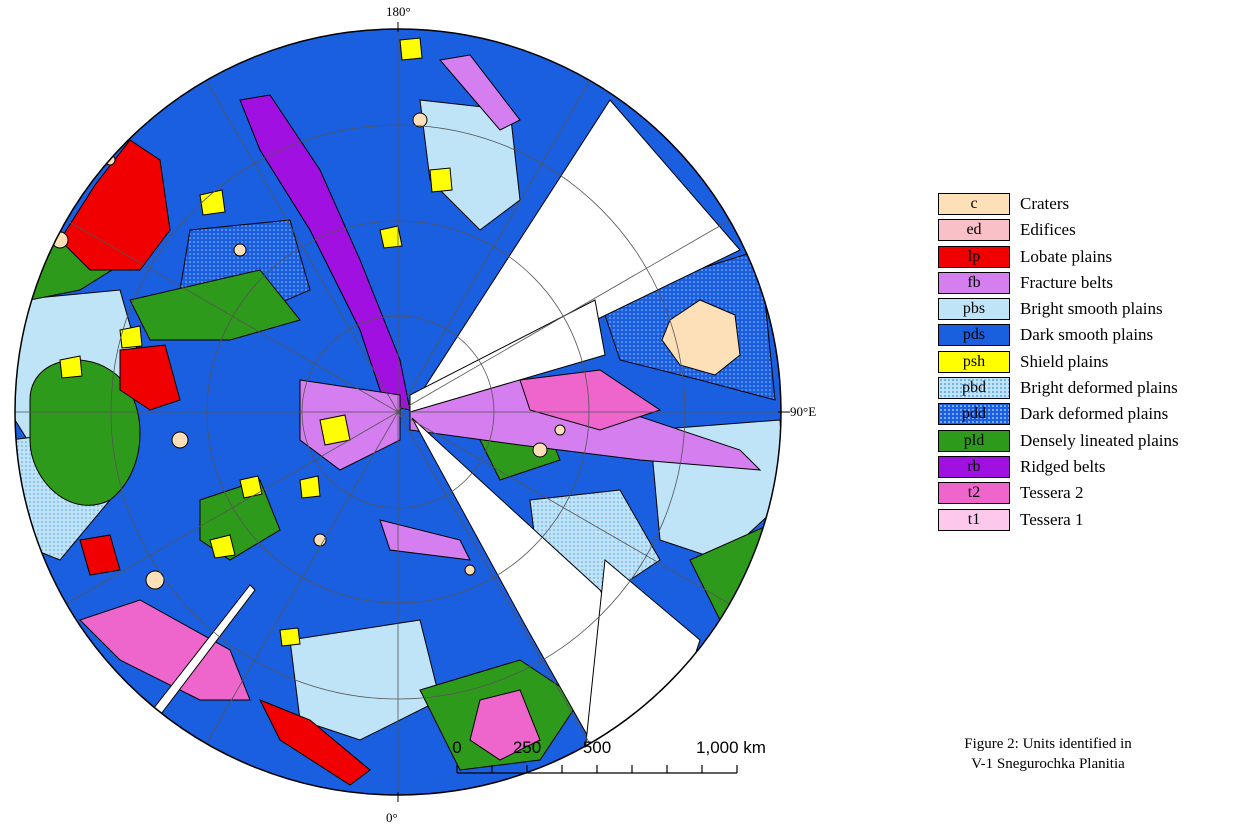  I want to click on legend-item-pbd: pbd Bright deformed plains, so click(1058, 388).